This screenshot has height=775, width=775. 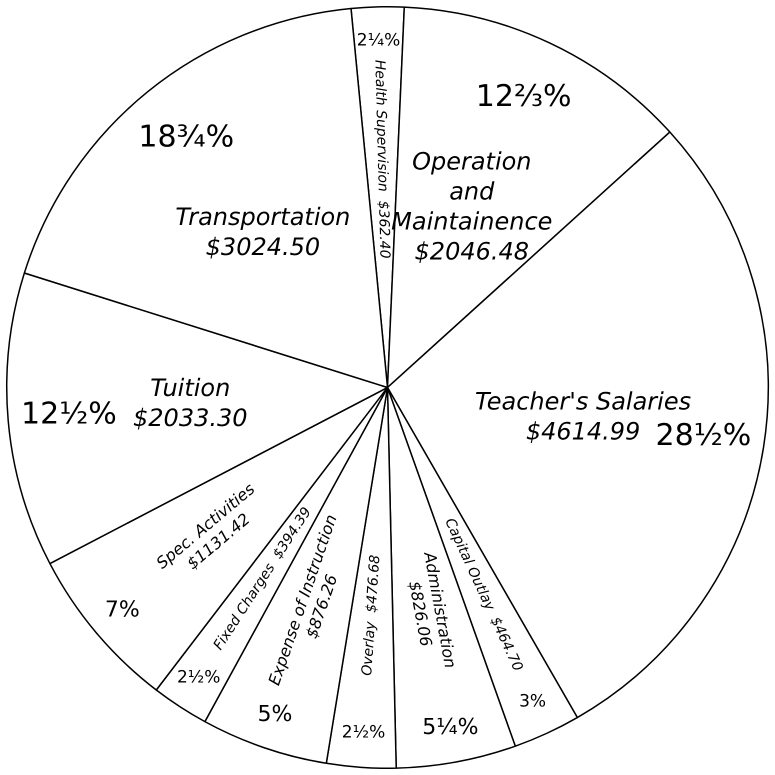 I want to click on text: 12⅔%, so click(x=524, y=96).